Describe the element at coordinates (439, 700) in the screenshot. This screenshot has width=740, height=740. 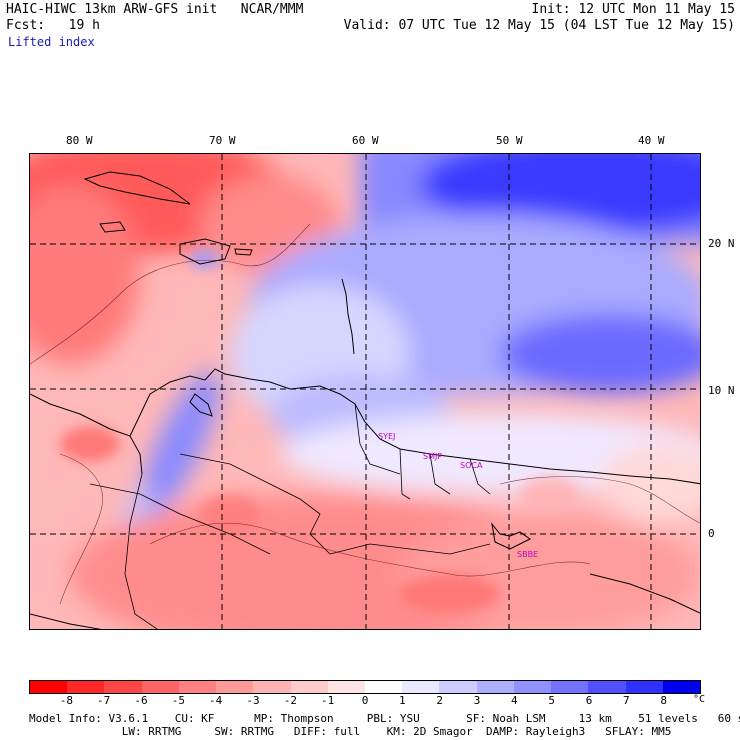
I see `colorbar-tick-label: 2` at that location.